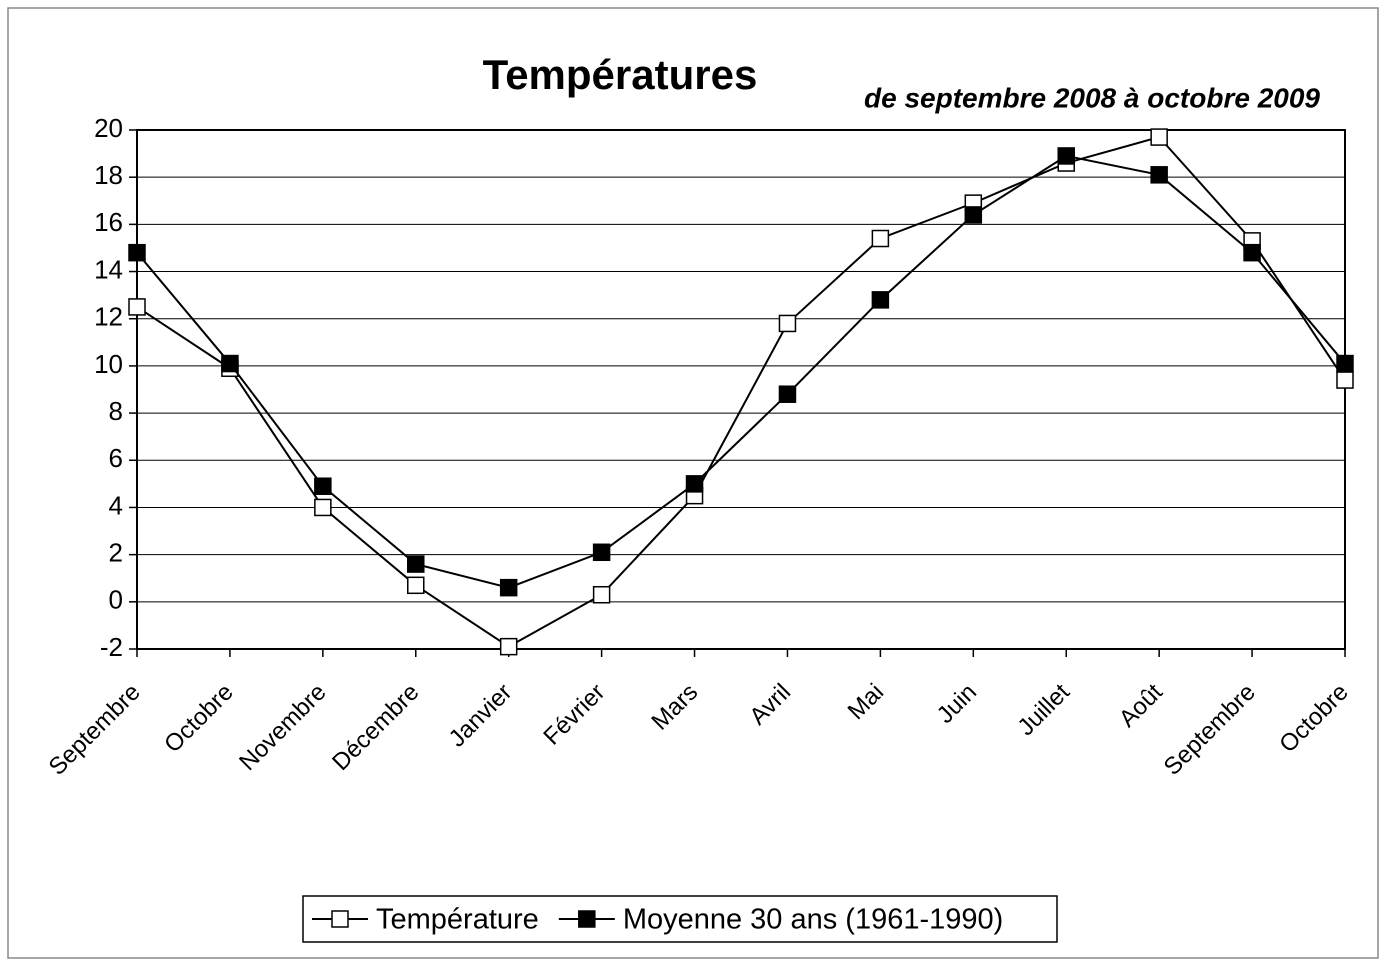 This screenshot has width=1386, height=961. What do you see at coordinates (108, 222) in the screenshot?
I see `y-tick-label: 16` at bounding box center [108, 222].